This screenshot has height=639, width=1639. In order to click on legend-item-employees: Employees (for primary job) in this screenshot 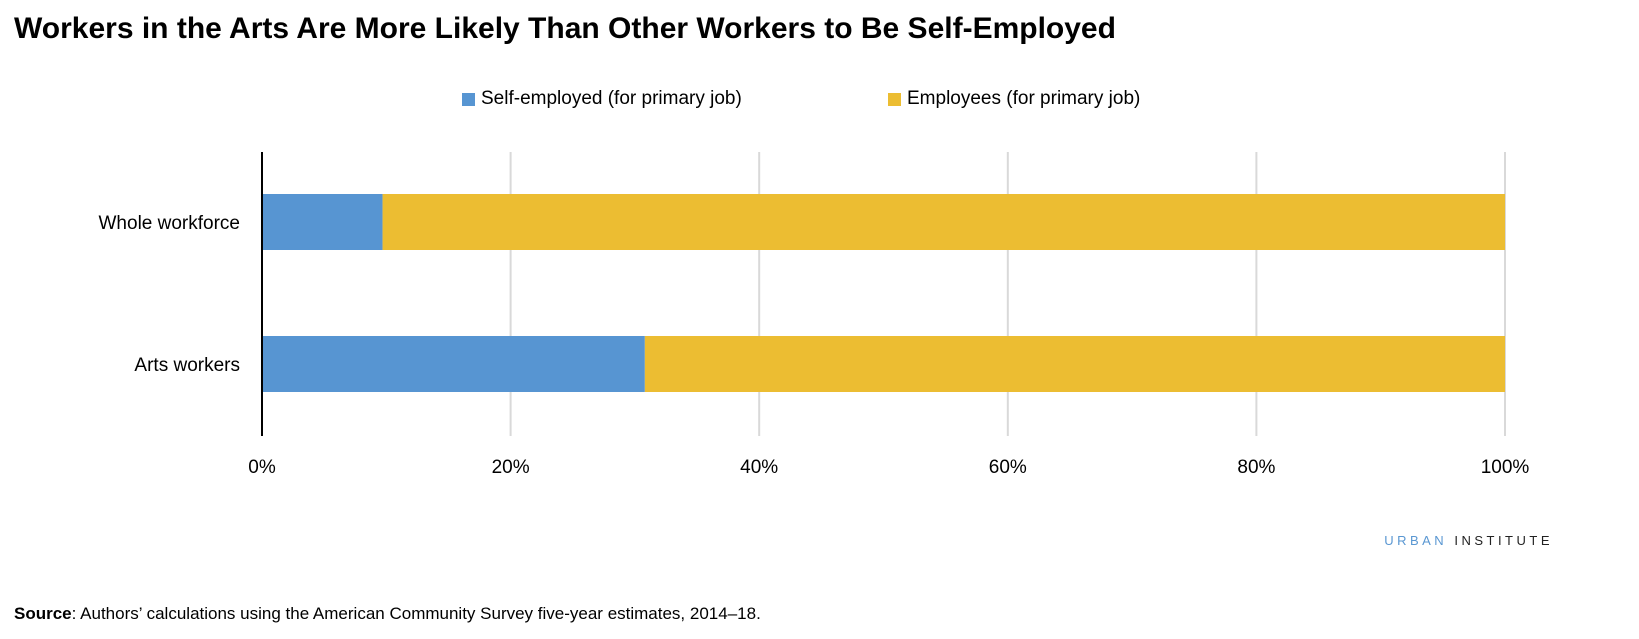, I will do `click(1014, 99)`.